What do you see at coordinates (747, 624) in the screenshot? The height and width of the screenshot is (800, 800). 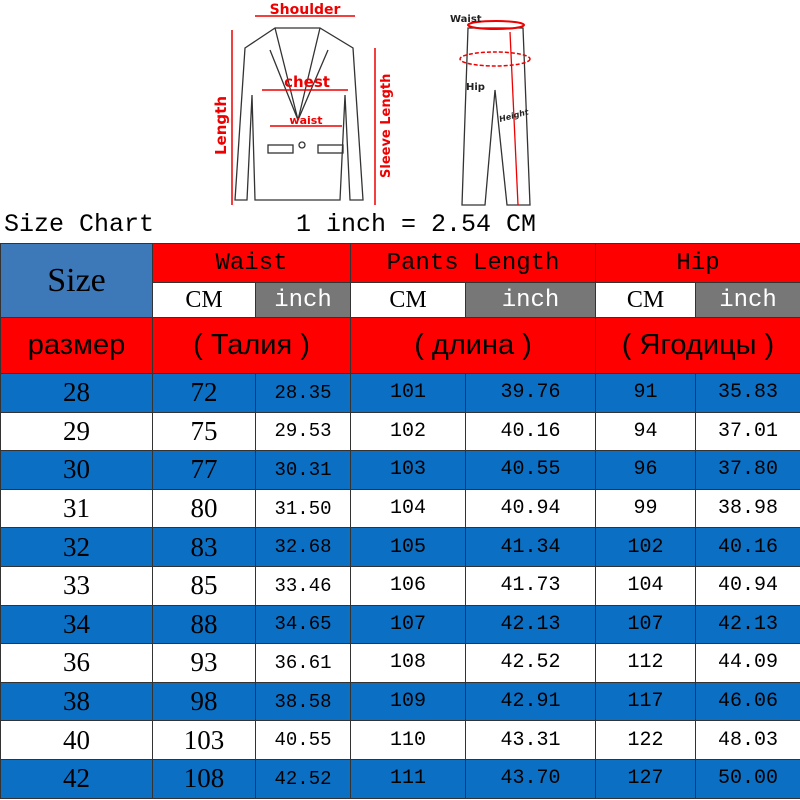 I see `hip-inch-cell: 42.13` at bounding box center [747, 624].